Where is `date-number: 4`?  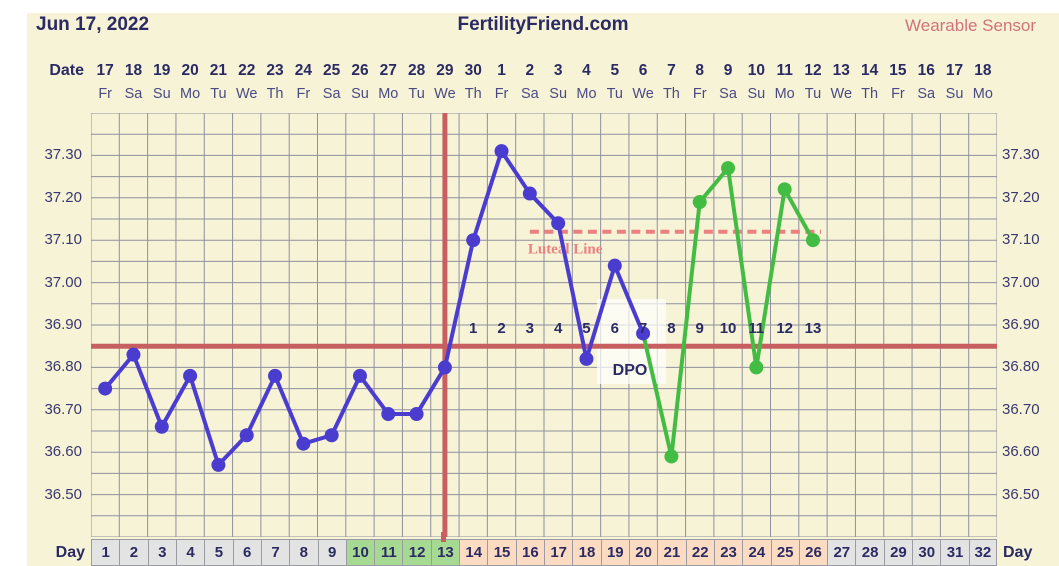
date-number: 4 is located at coordinates (586, 70).